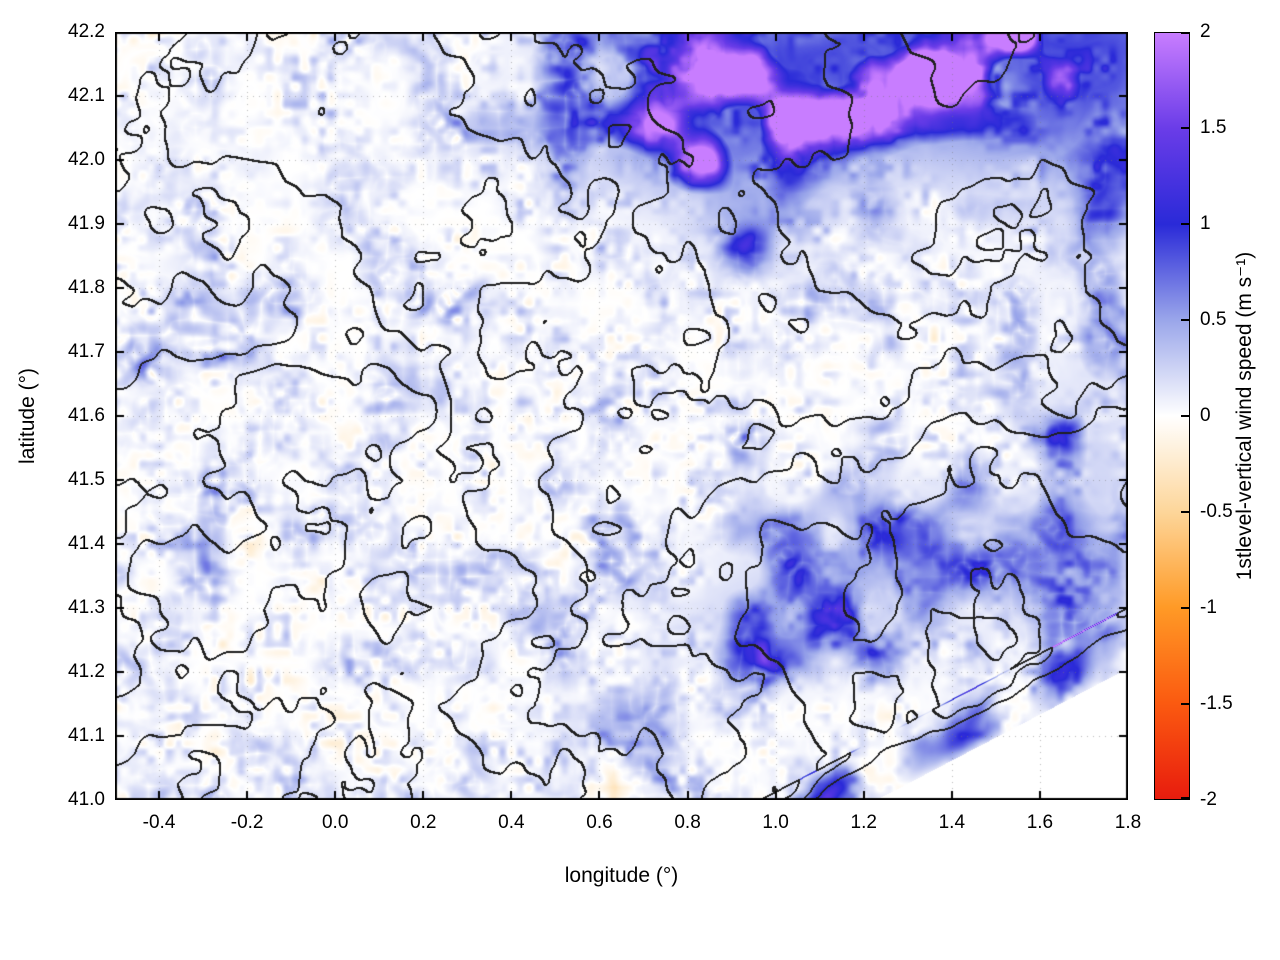 This screenshot has width=1280, height=960. What do you see at coordinates (599, 822) in the screenshot?
I see `x-tick-label: 0.6` at bounding box center [599, 822].